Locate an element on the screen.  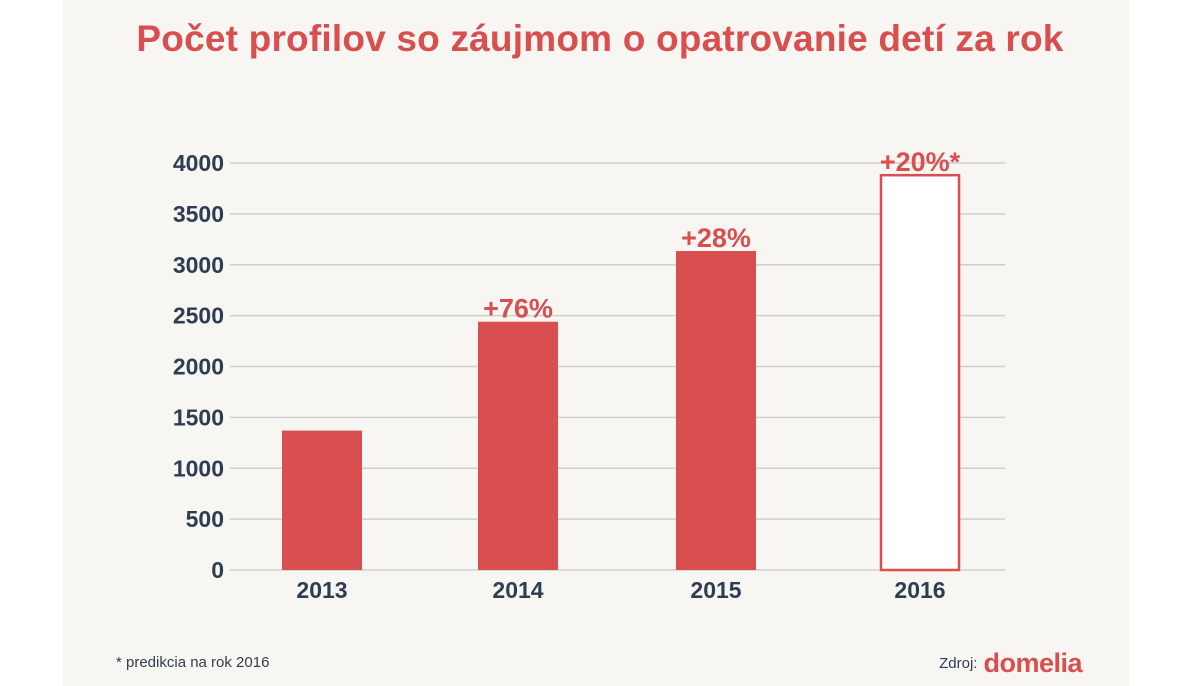
source-attribution: Zdroj: domelia is located at coordinates (1010, 663).